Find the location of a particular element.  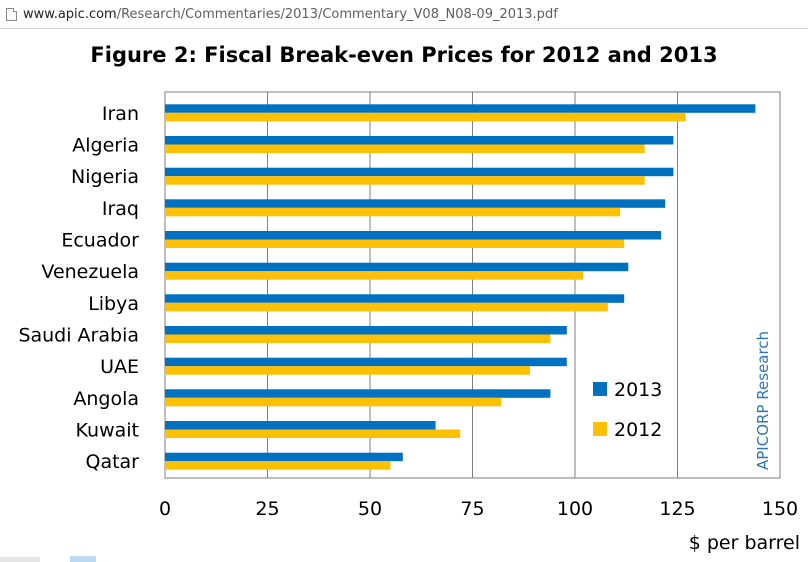

x-tick-label: 25 is located at coordinates (267, 509).